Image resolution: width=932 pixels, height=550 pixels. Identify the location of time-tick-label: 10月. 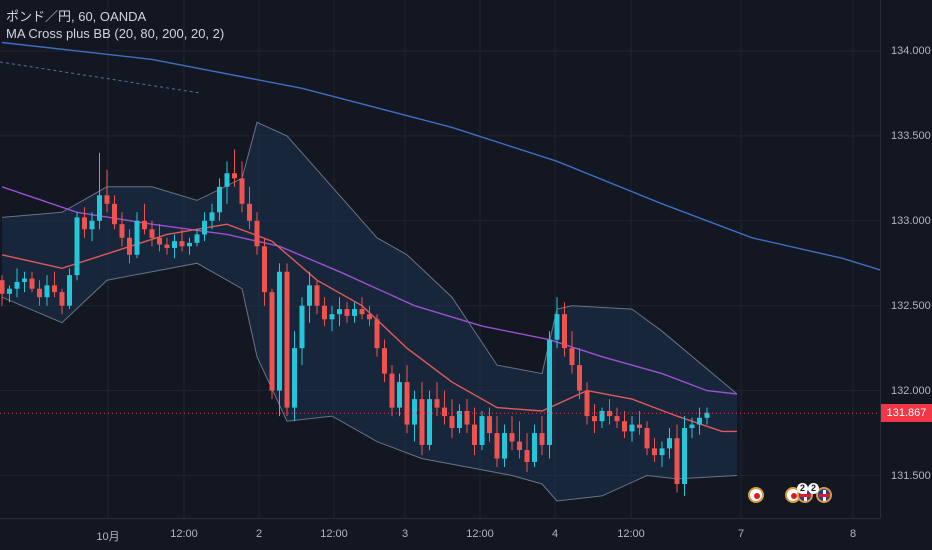
(108, 537).